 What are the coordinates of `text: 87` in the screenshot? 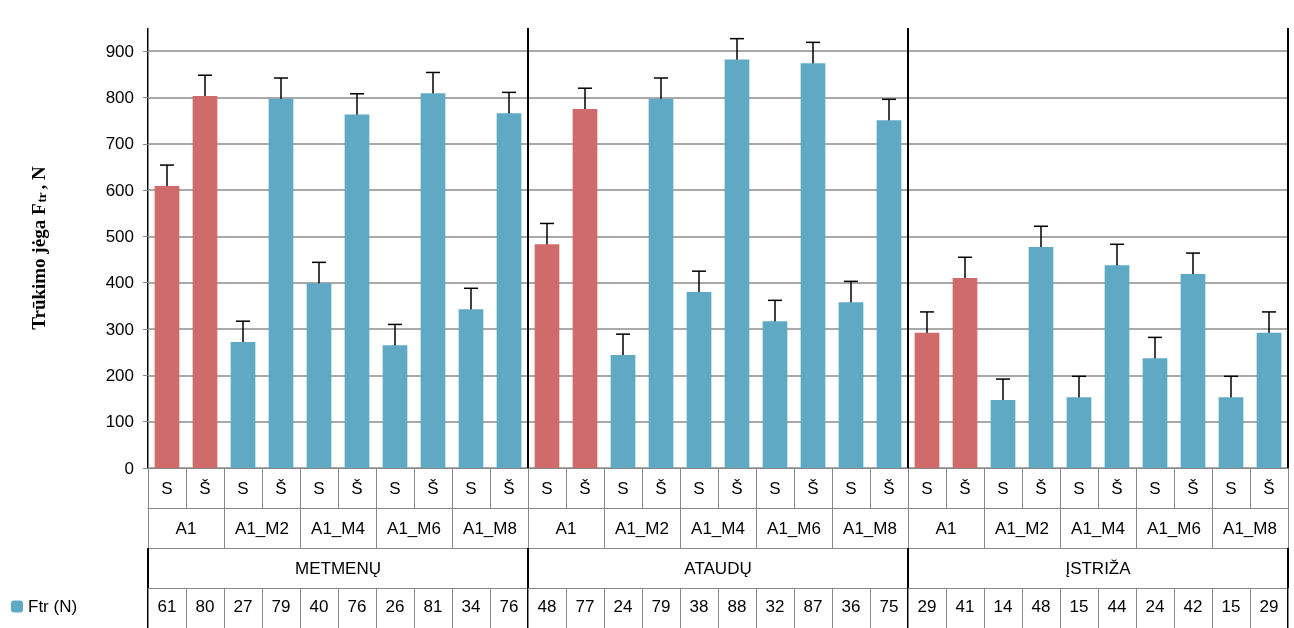 It's located at (813, 606).